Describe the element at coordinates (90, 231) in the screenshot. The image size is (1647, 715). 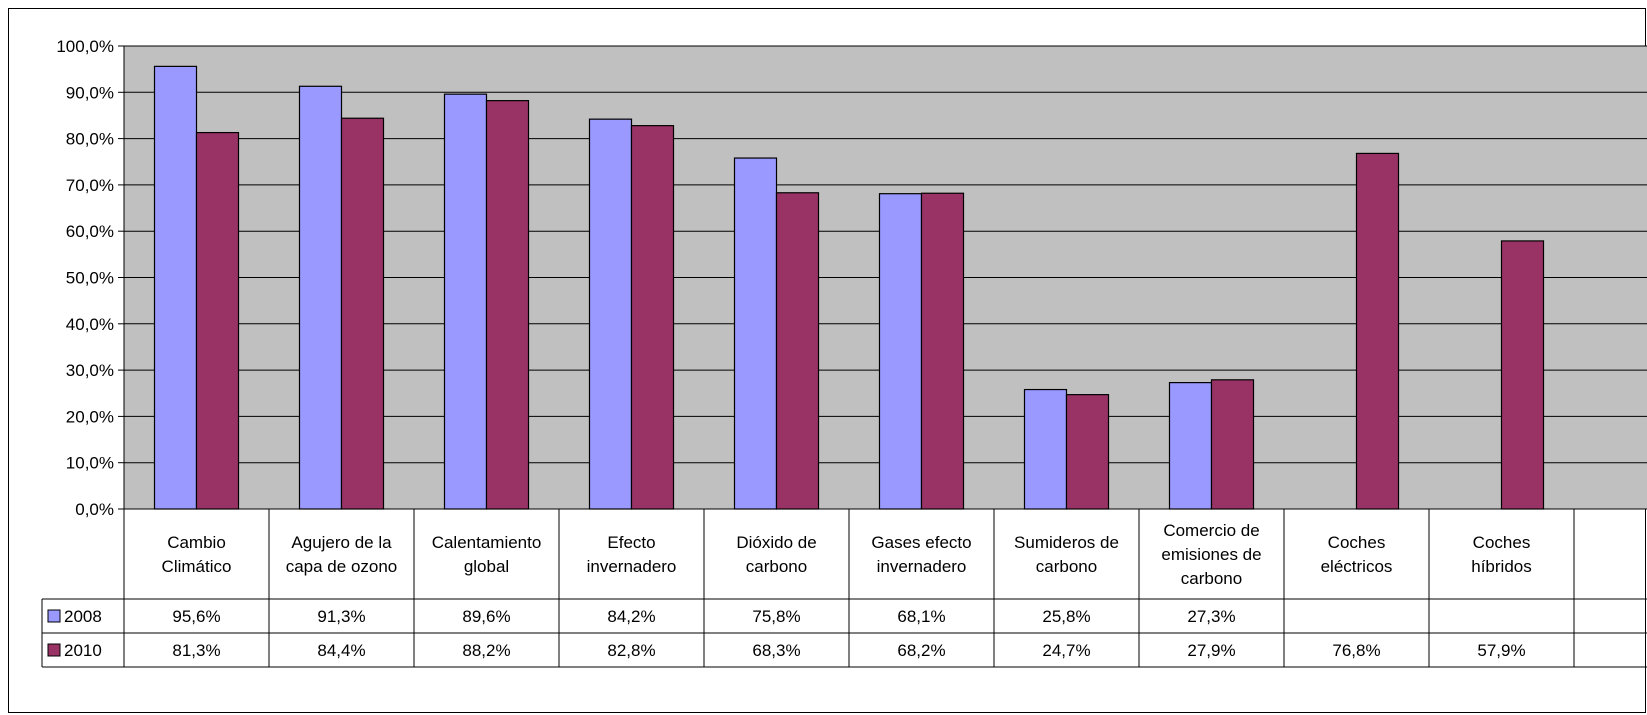
I see `y-tick-label: 60,0%` at that location.